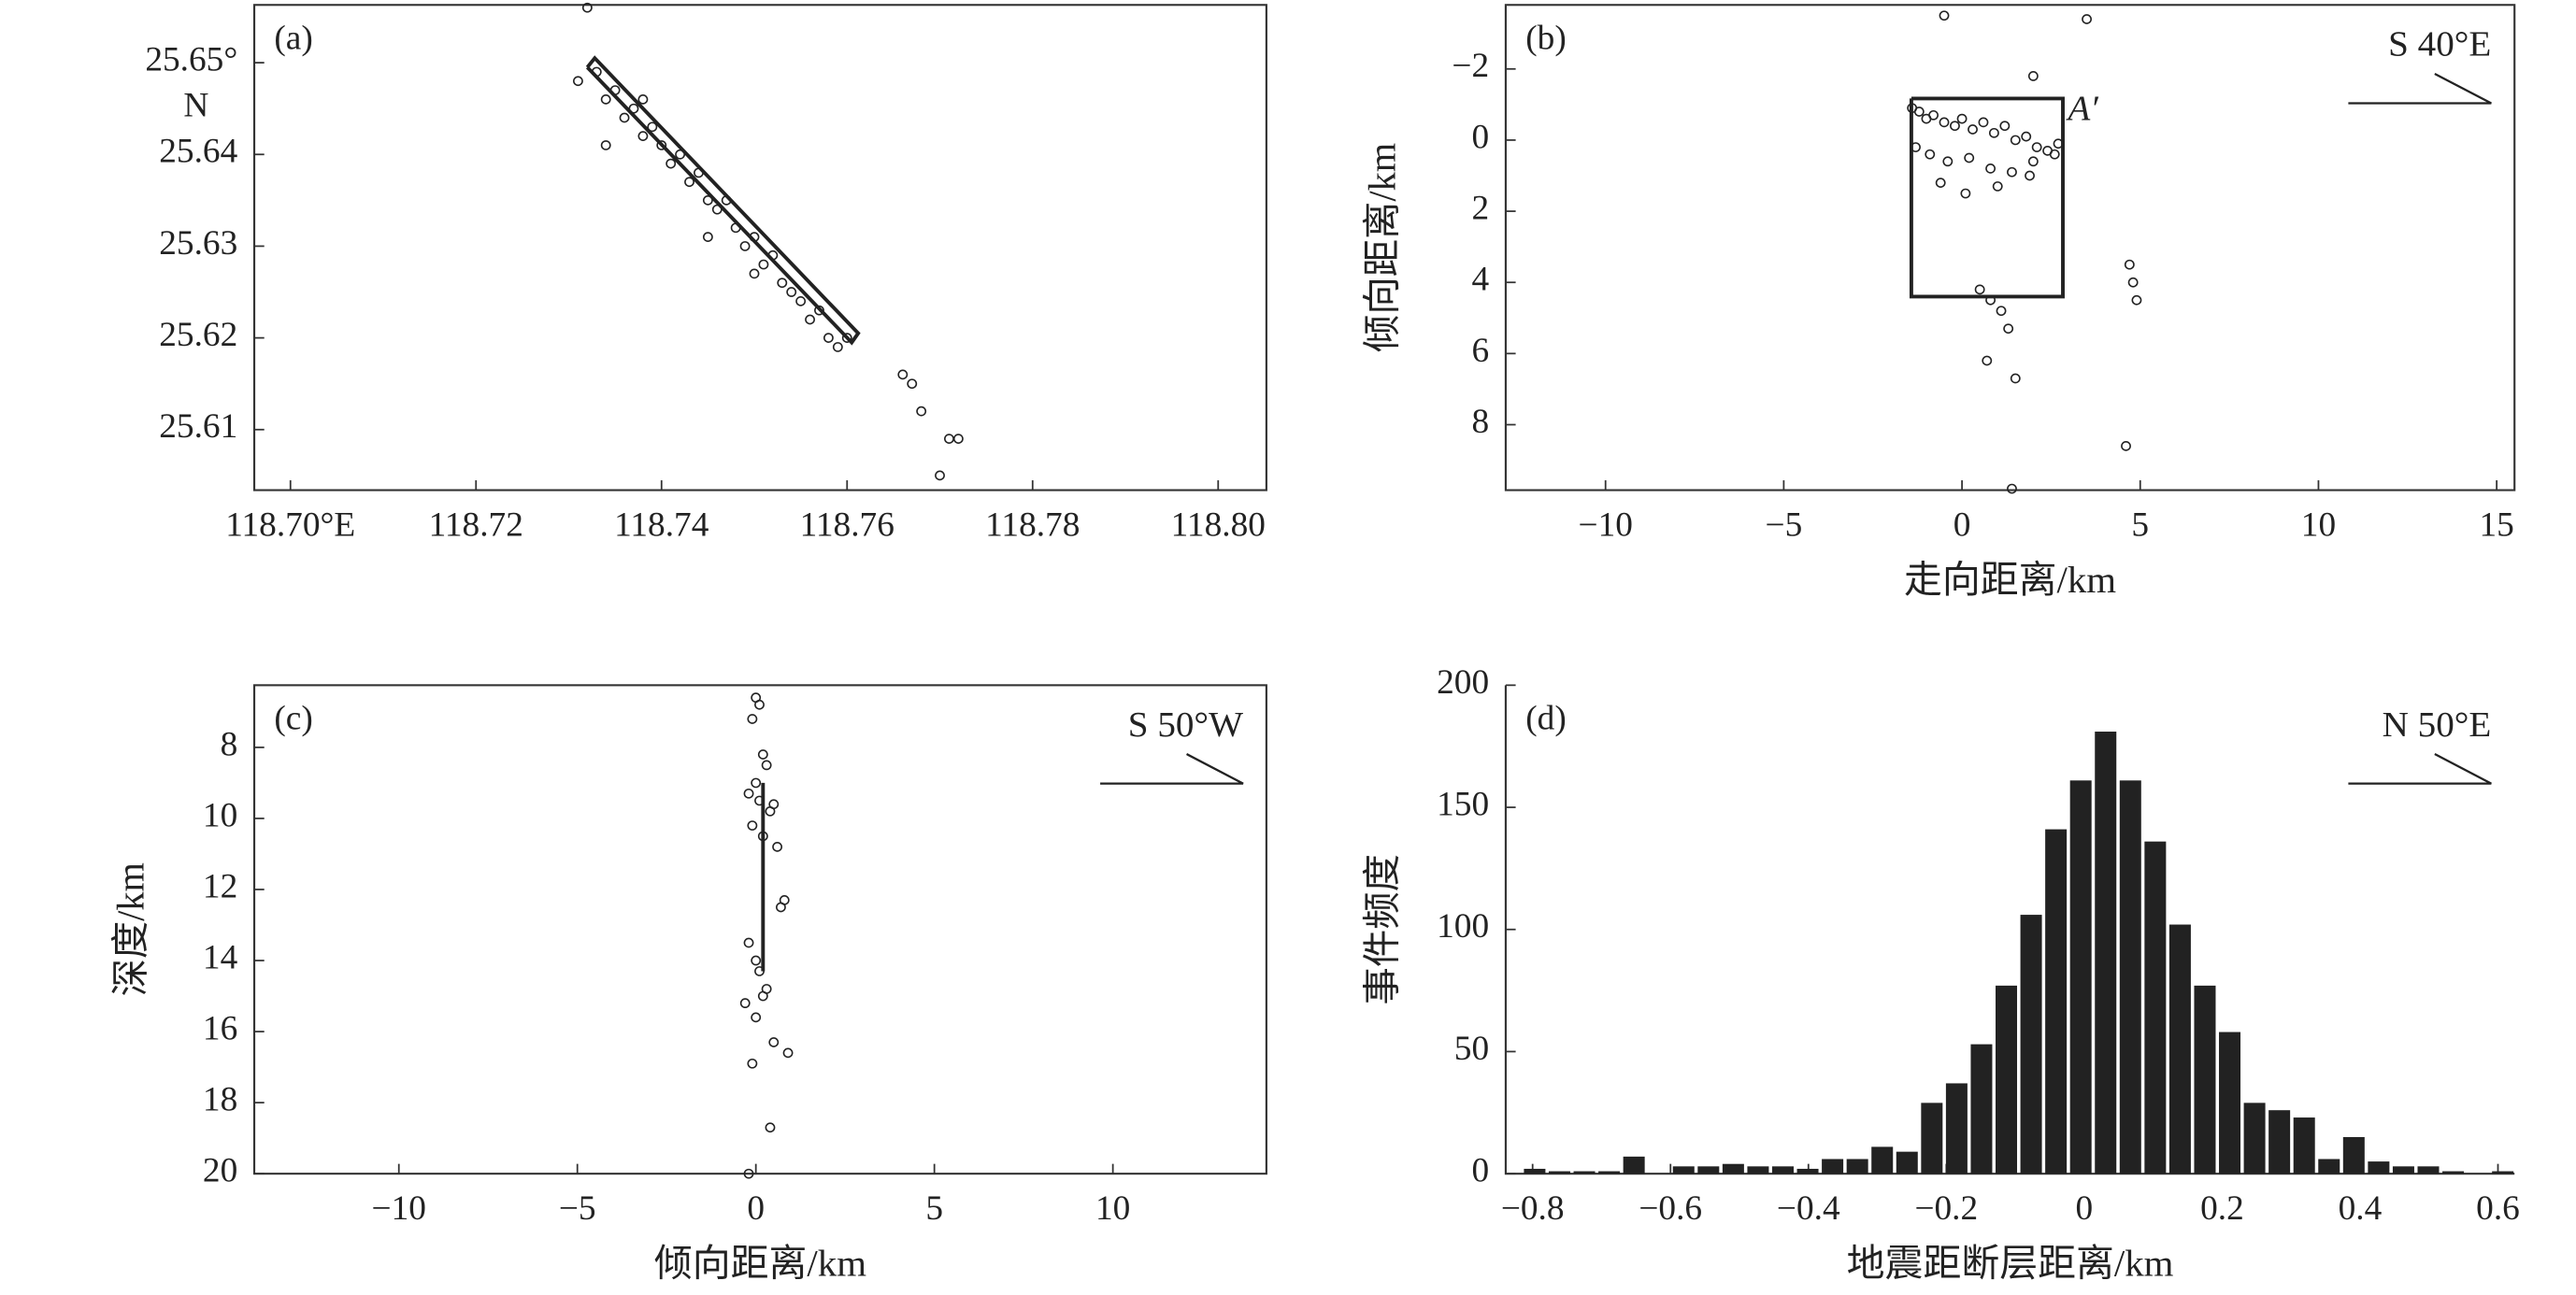 This screenshot has height=1295, width=2576. I want to click on direction-label: S 50°W, so click(1186, 724).